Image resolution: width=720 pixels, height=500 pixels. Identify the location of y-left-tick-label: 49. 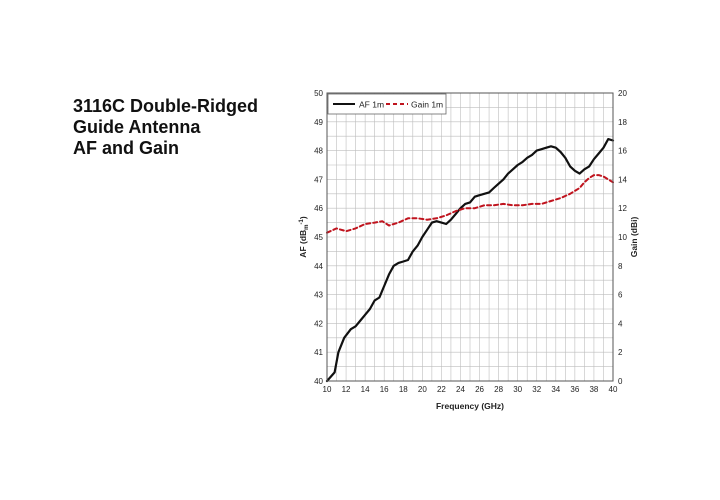
(318, 122).